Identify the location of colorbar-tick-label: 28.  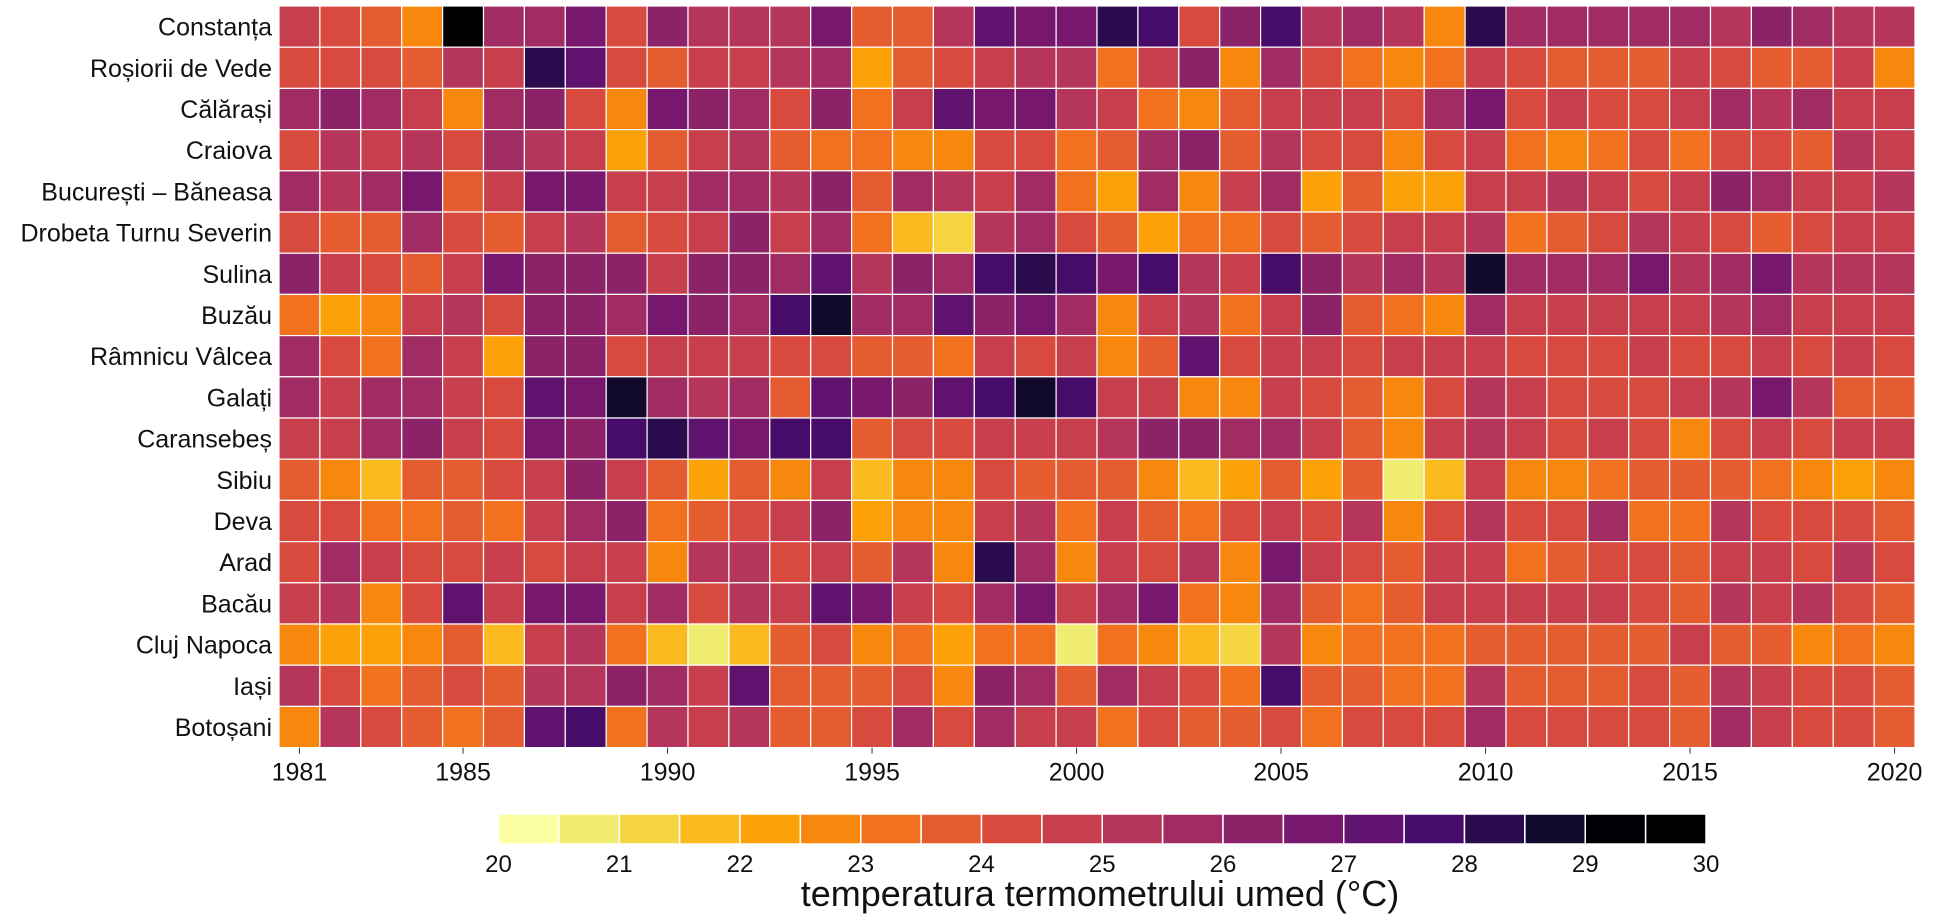
(1464, 864).